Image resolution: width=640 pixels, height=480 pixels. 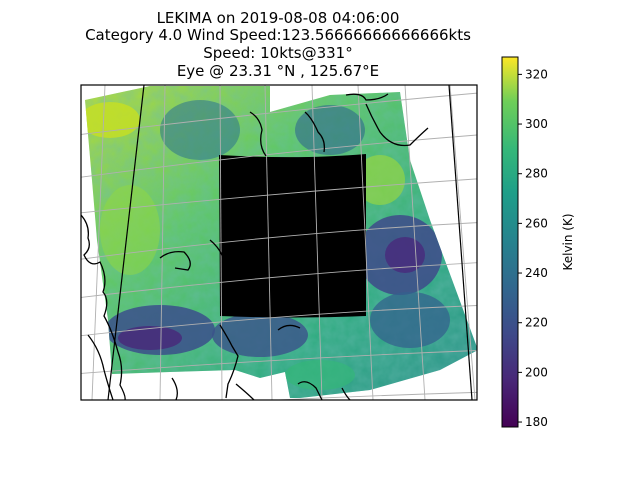 I want to click on colorbar-tick-label: 180, so click(x=536, y=422).